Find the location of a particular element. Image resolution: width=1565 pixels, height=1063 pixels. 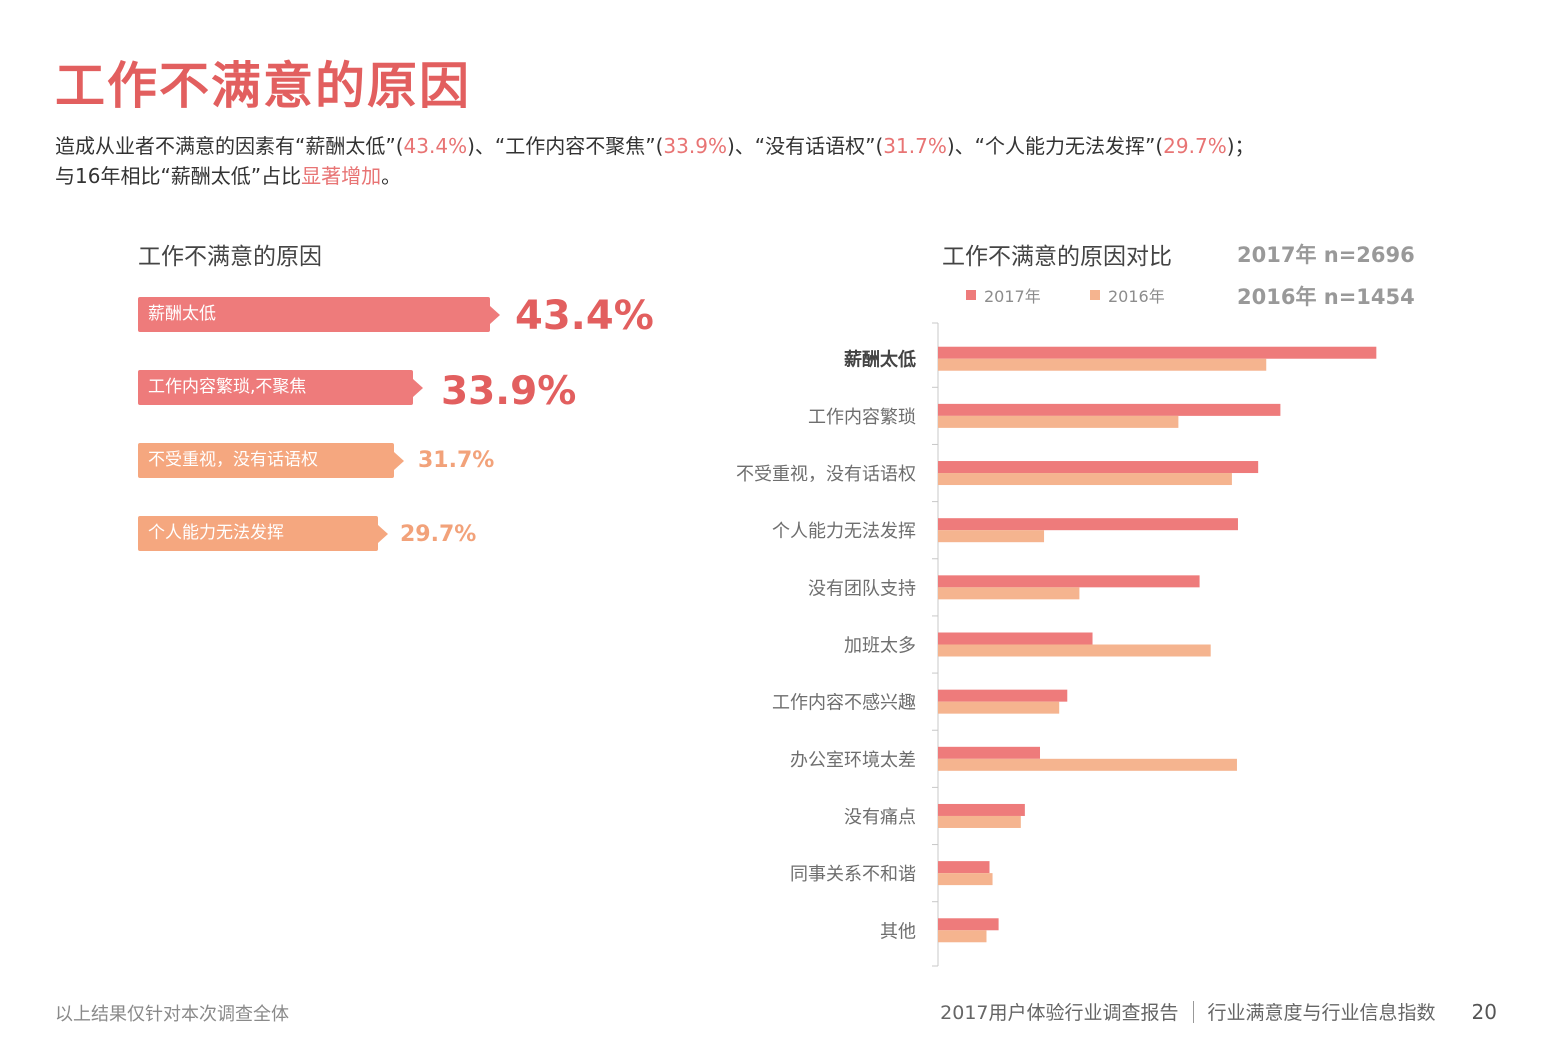

sample-size-2016: 2016年 n=1454 is located at coordinates (1326, 297).